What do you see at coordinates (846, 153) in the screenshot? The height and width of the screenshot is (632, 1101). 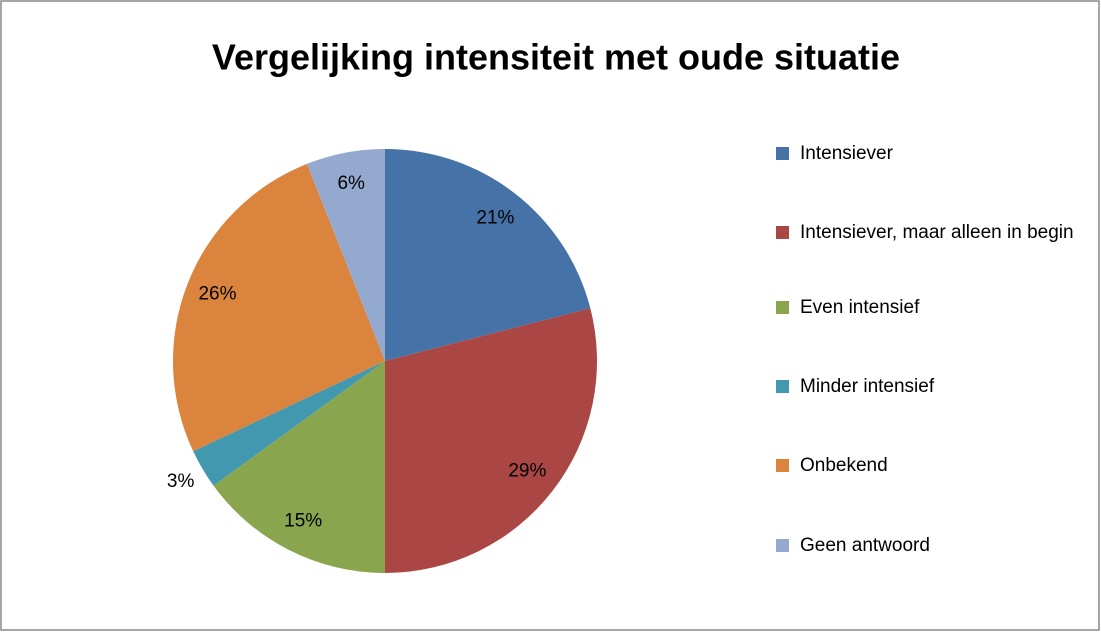 I see `legend-label: Intensiever` at bounding box center [846, 153].